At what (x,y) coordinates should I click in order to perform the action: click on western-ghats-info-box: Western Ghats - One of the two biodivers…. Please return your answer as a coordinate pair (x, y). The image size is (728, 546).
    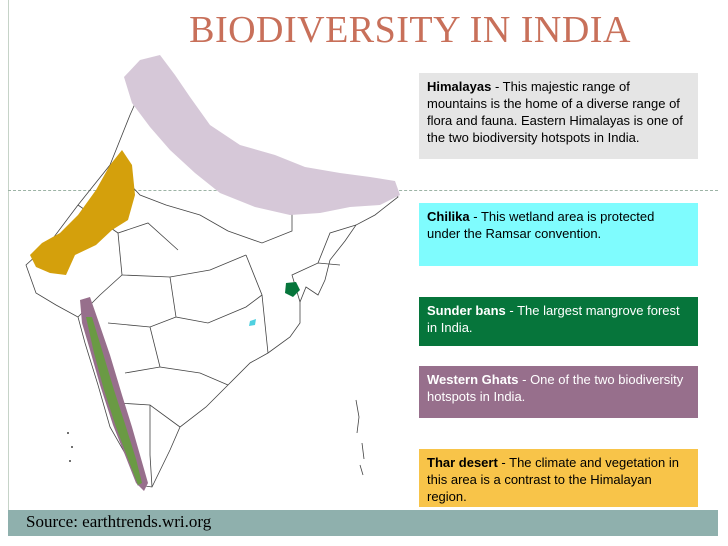
    Looking at the image, I should click on (558, 392).